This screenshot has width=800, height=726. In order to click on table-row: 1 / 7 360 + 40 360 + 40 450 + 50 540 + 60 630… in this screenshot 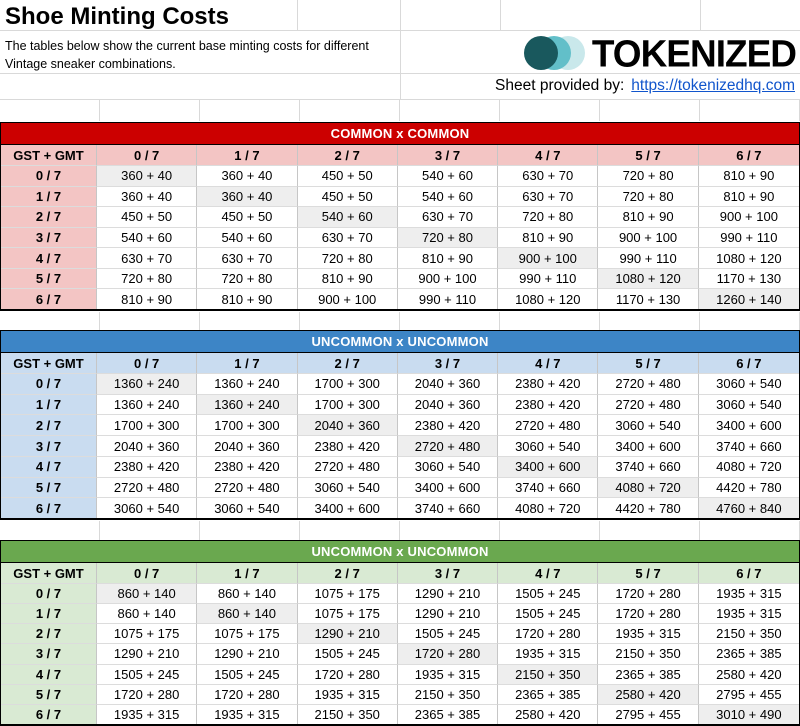, I will do `click(400, 197)`.